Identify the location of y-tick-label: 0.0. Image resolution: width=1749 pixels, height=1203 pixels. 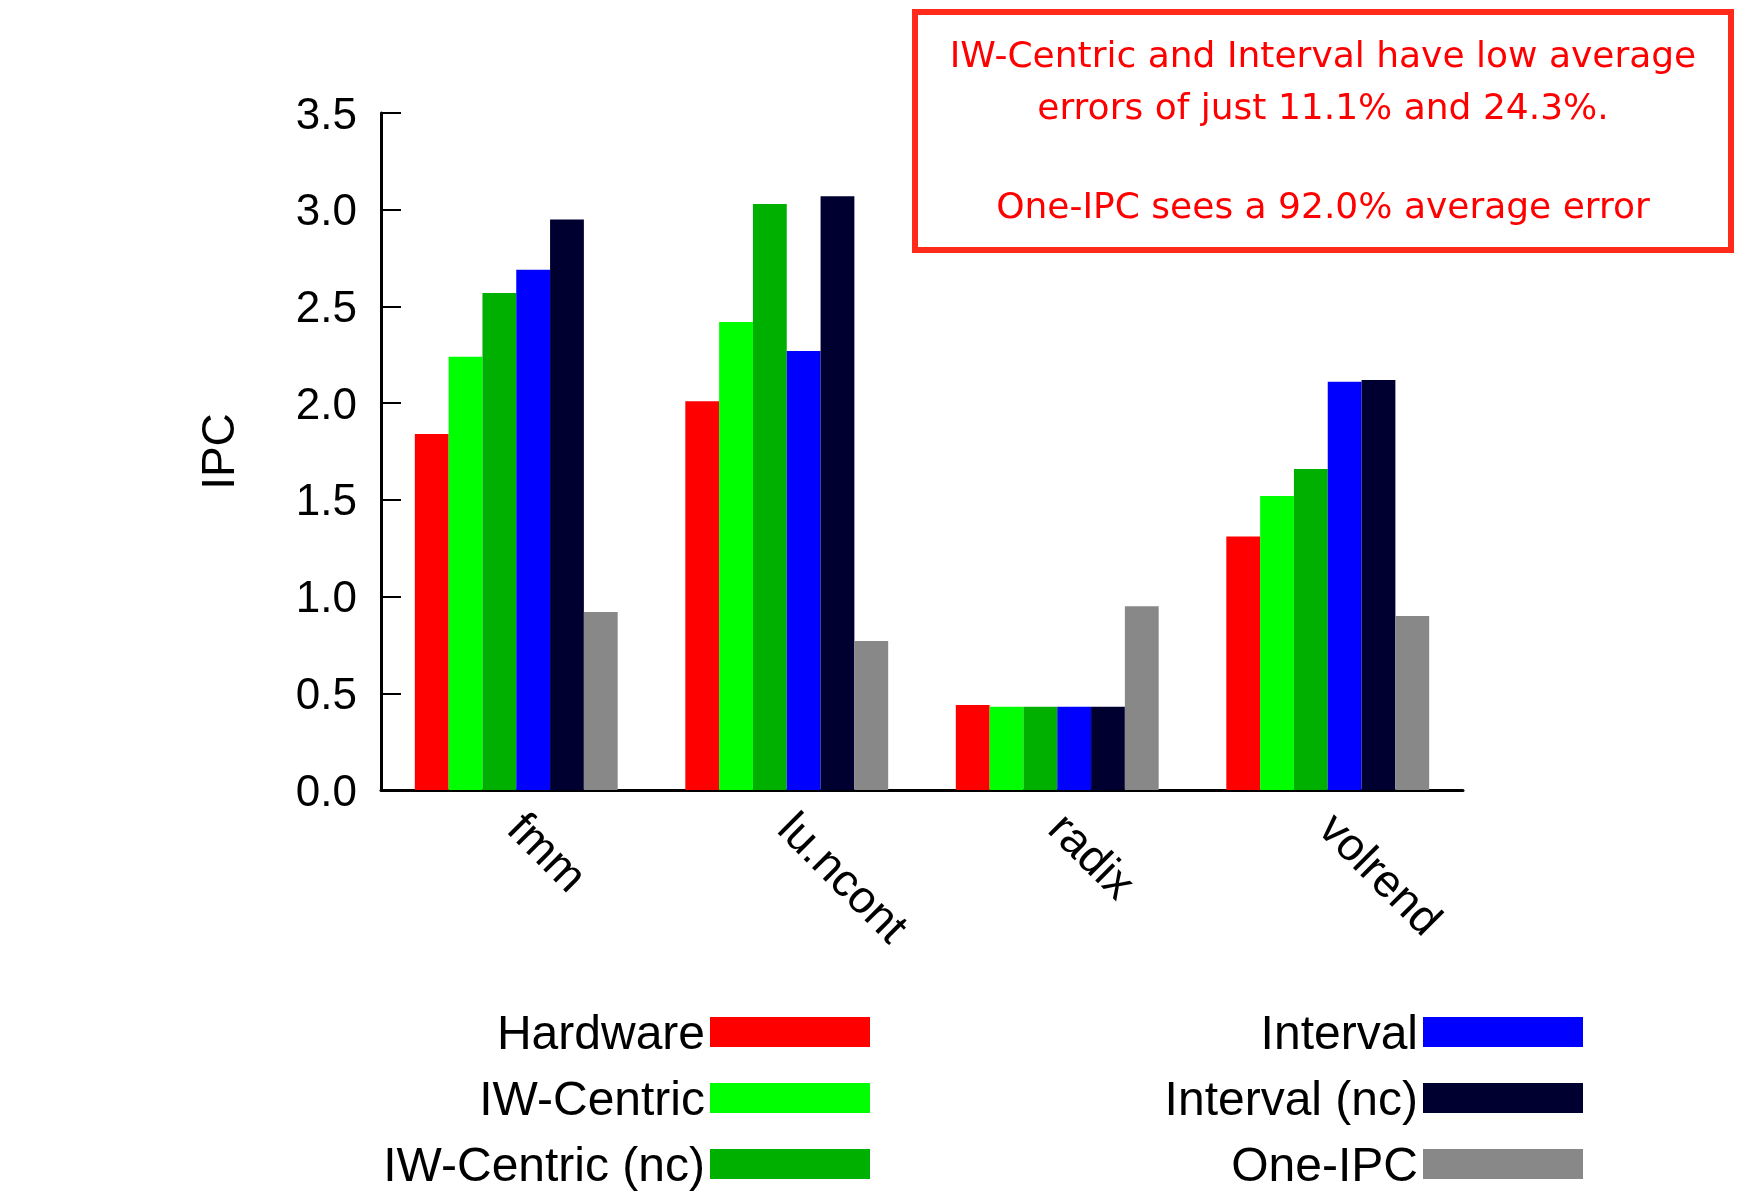
(326, 790).